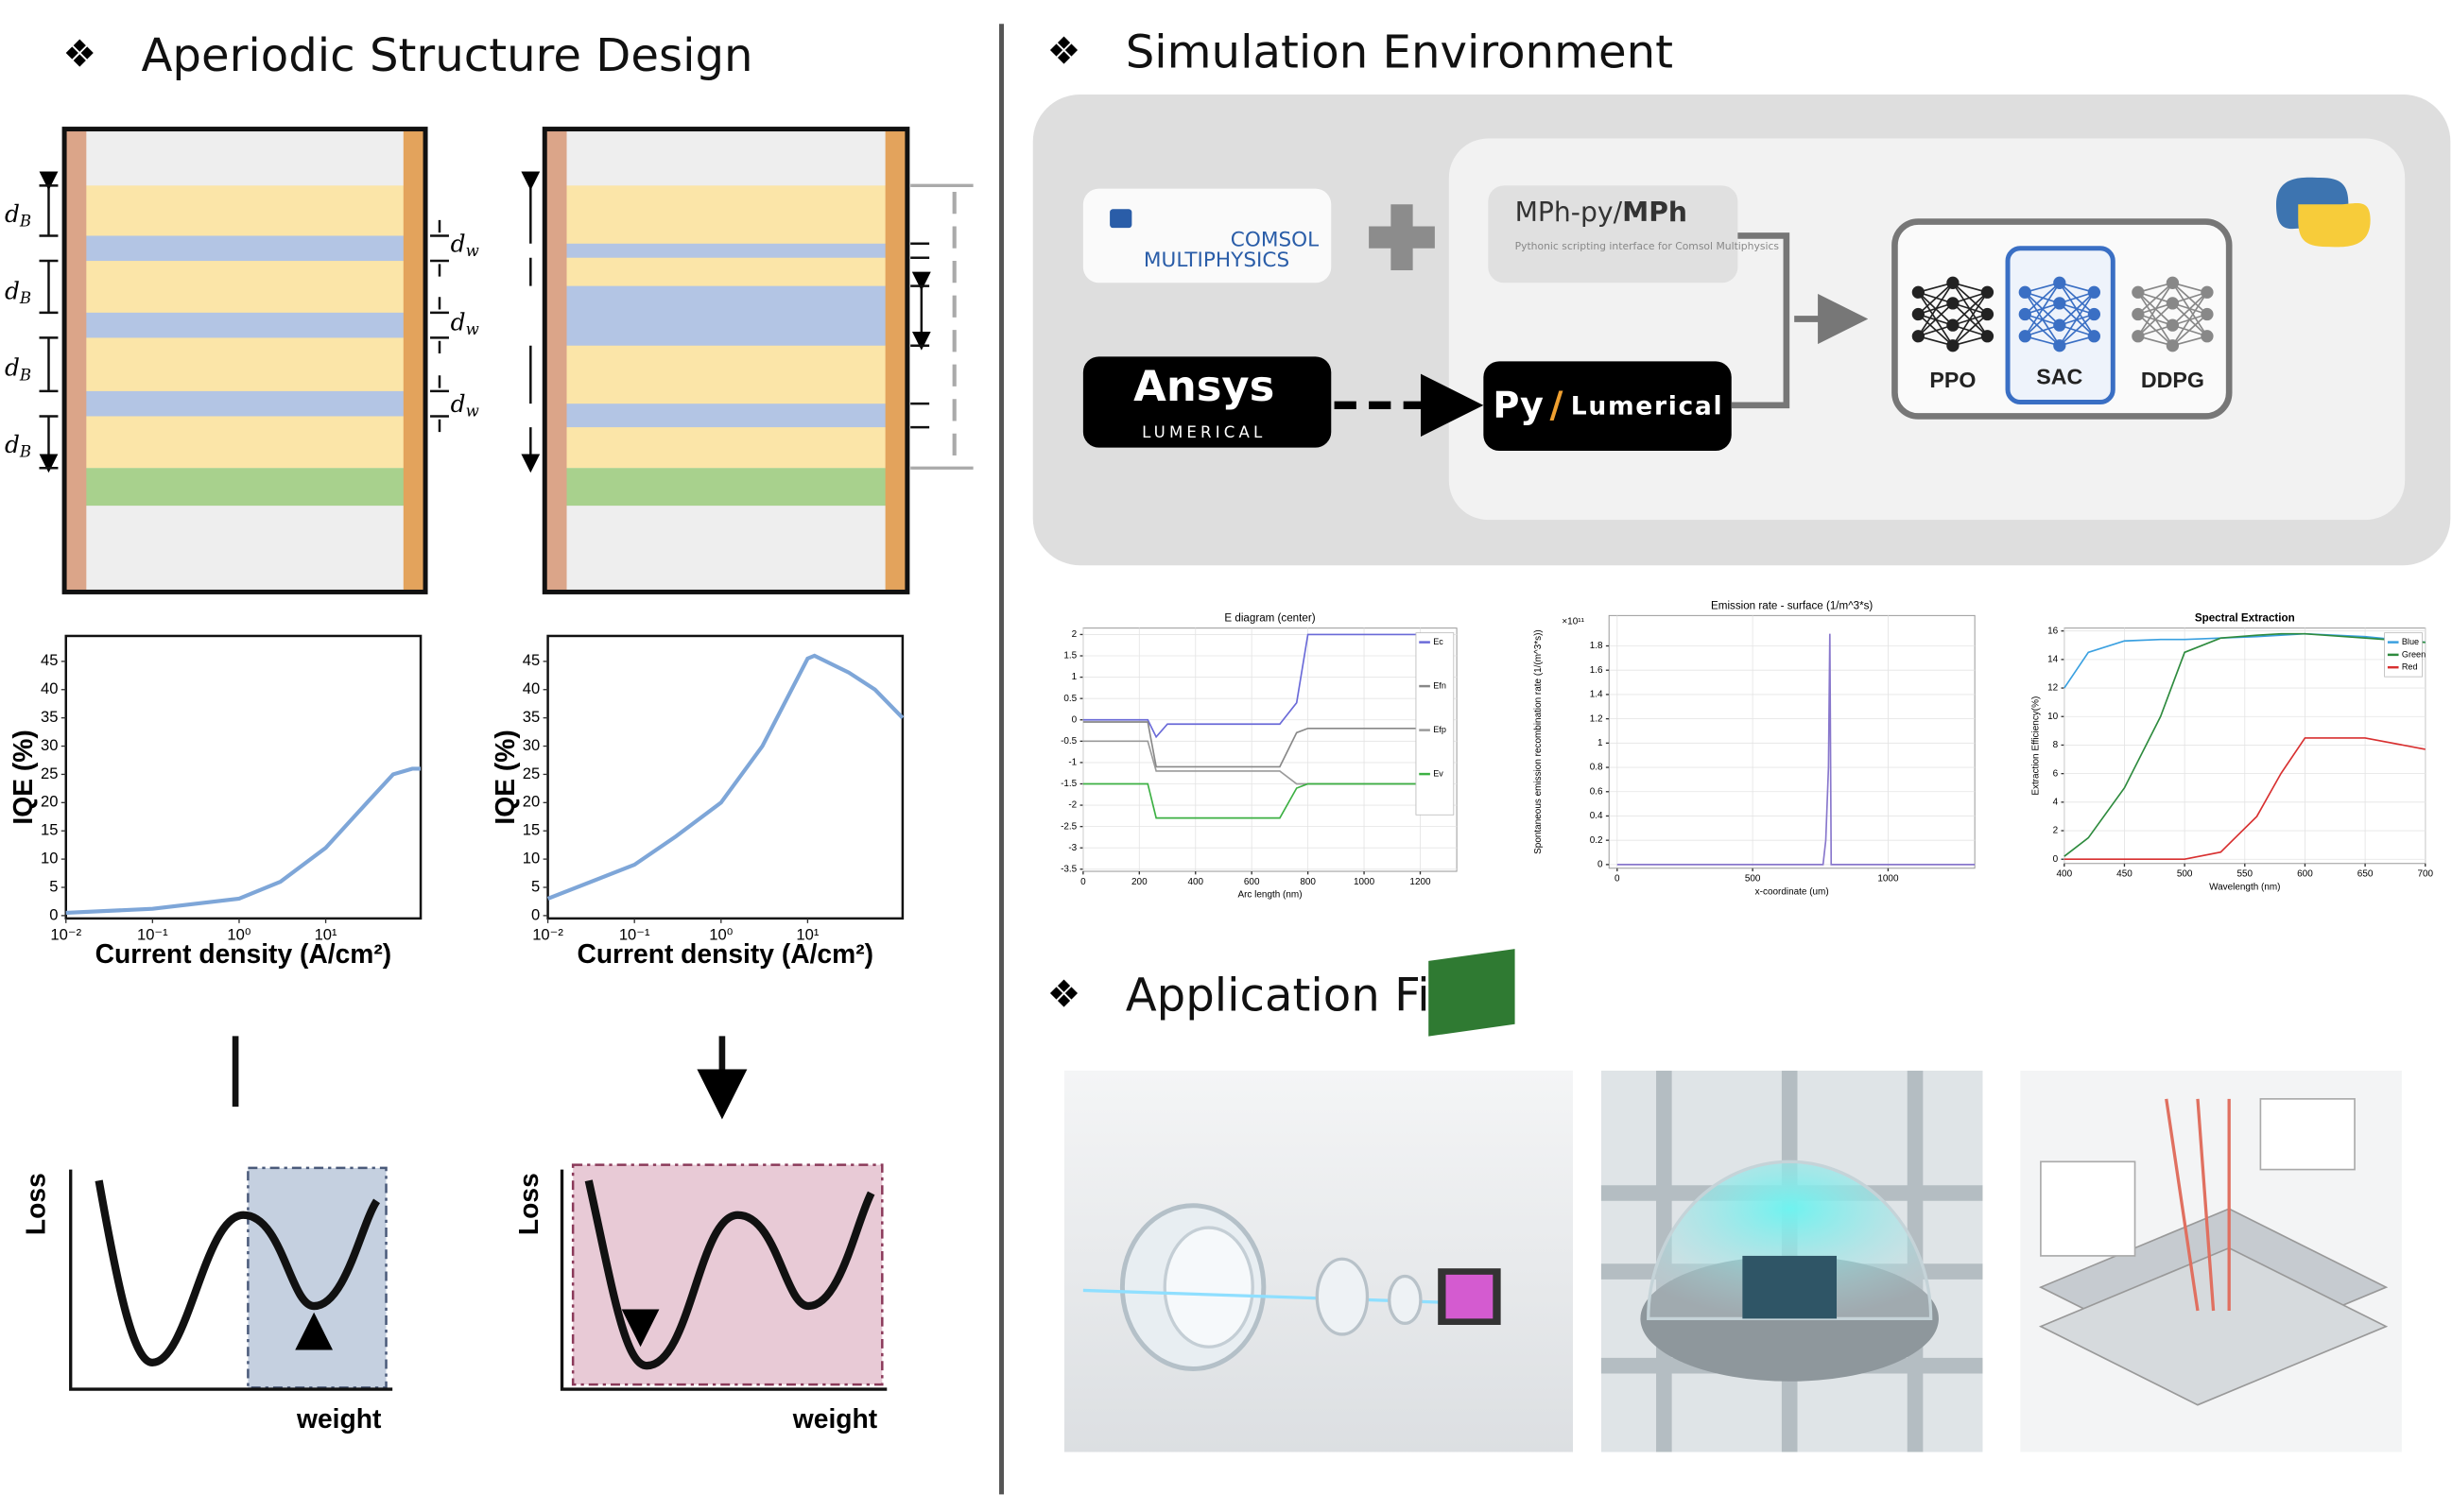  Describe the element at coordinates (1204, 432) in the screenshot. I see `logo-text: LUMERICAL` at that location.